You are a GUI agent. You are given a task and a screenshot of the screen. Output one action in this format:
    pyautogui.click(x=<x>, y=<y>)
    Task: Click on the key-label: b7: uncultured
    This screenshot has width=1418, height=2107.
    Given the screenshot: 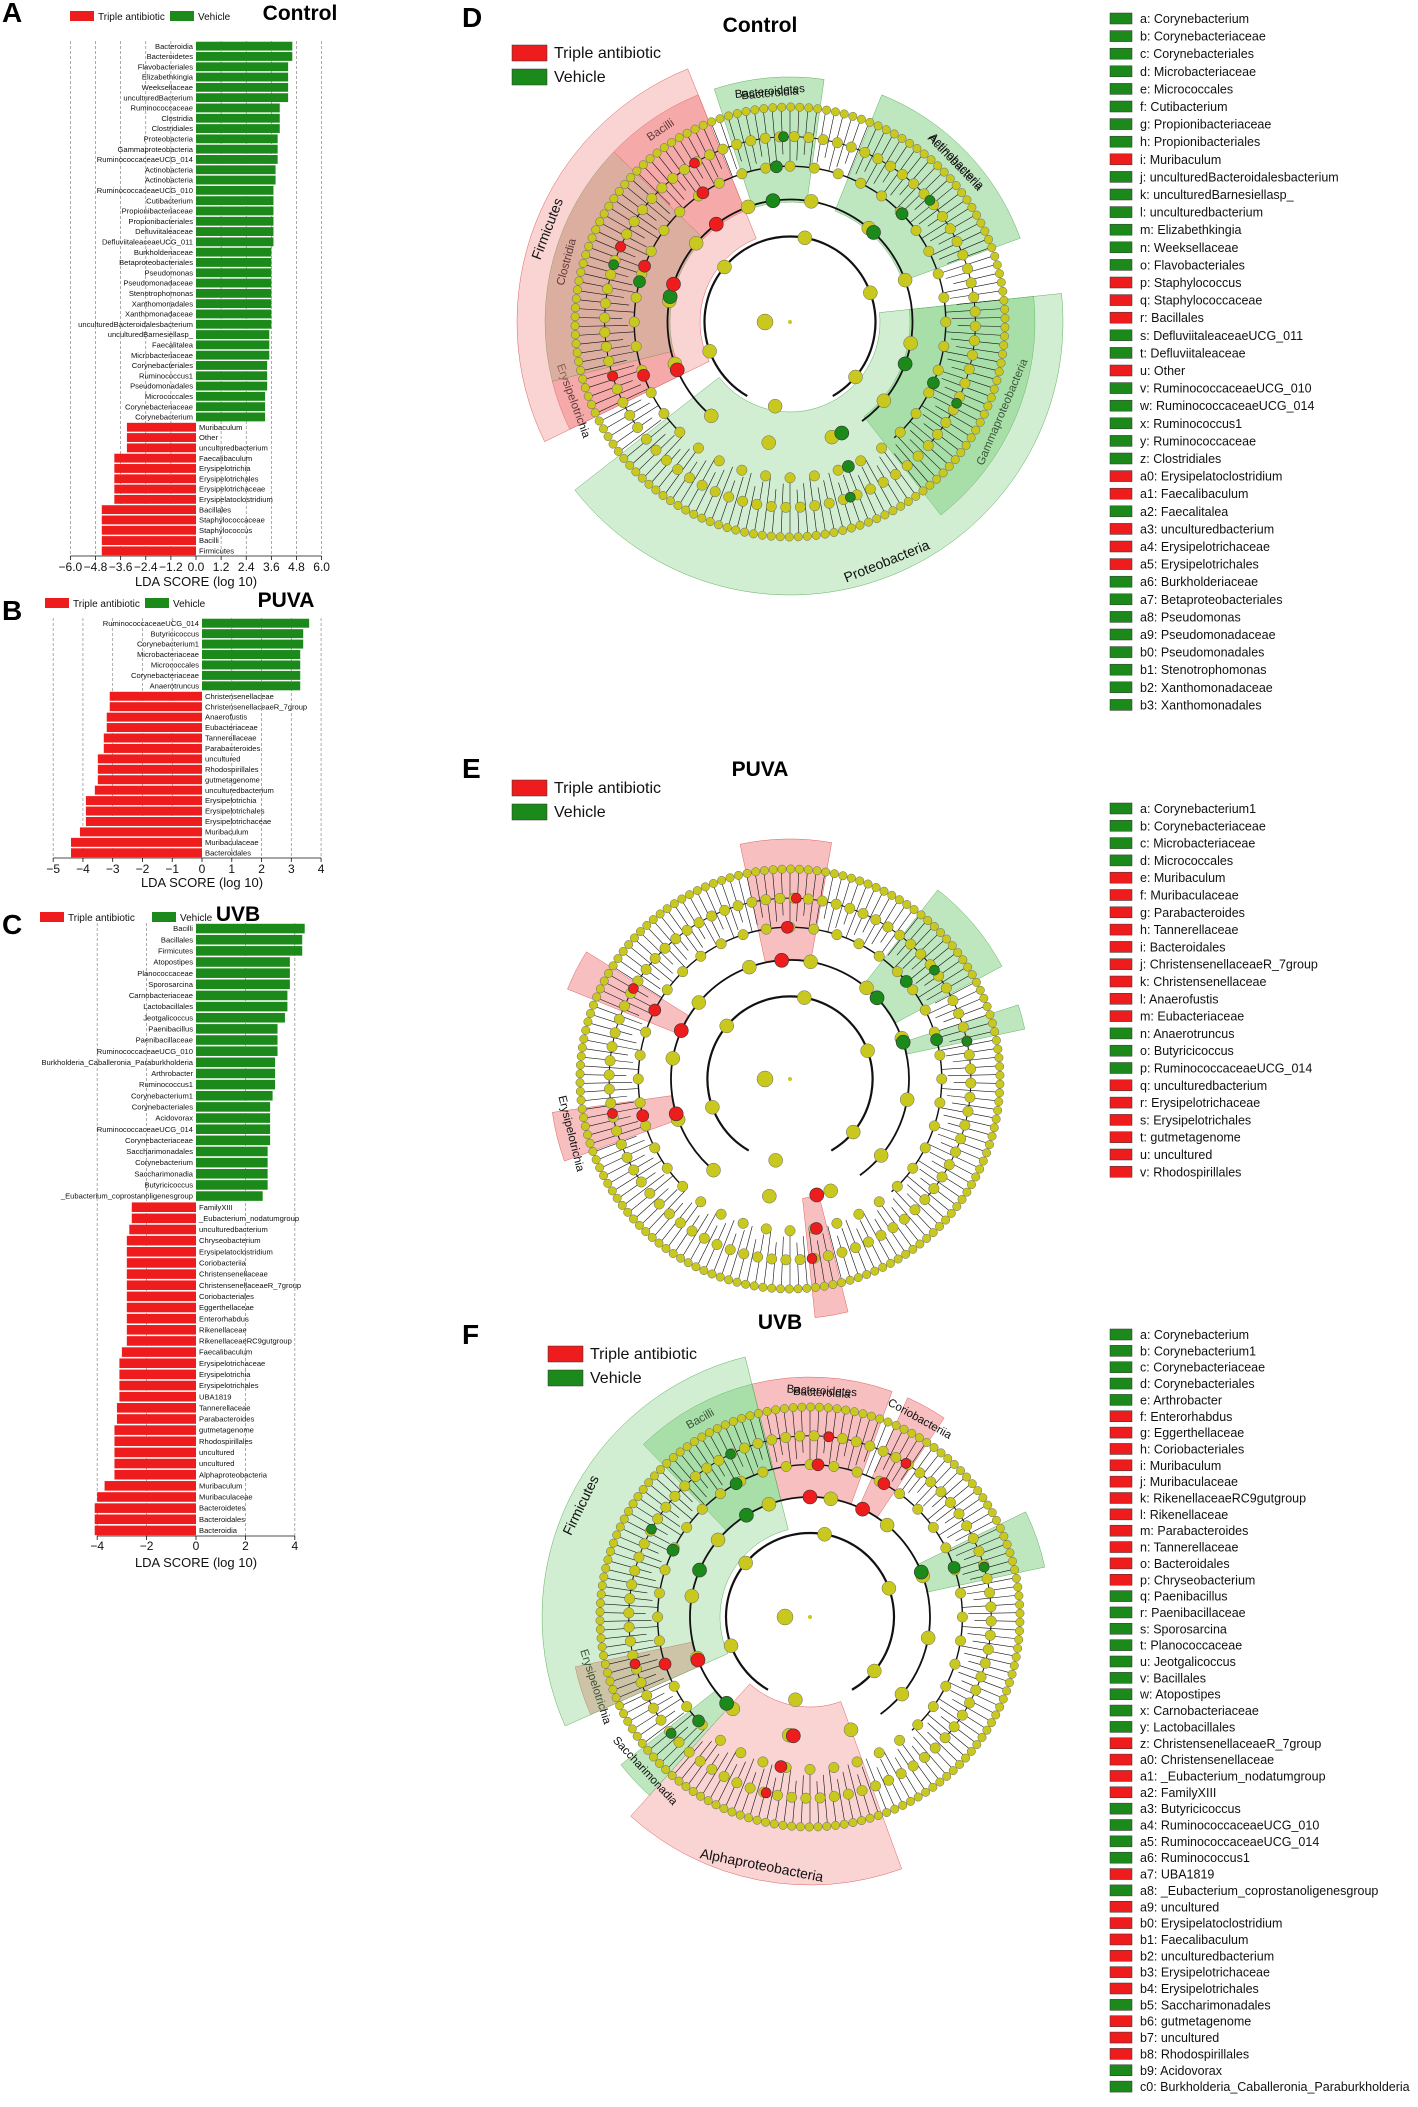 What is the action you would take?
    pyautogui.click(x=1179, y=2038)
    